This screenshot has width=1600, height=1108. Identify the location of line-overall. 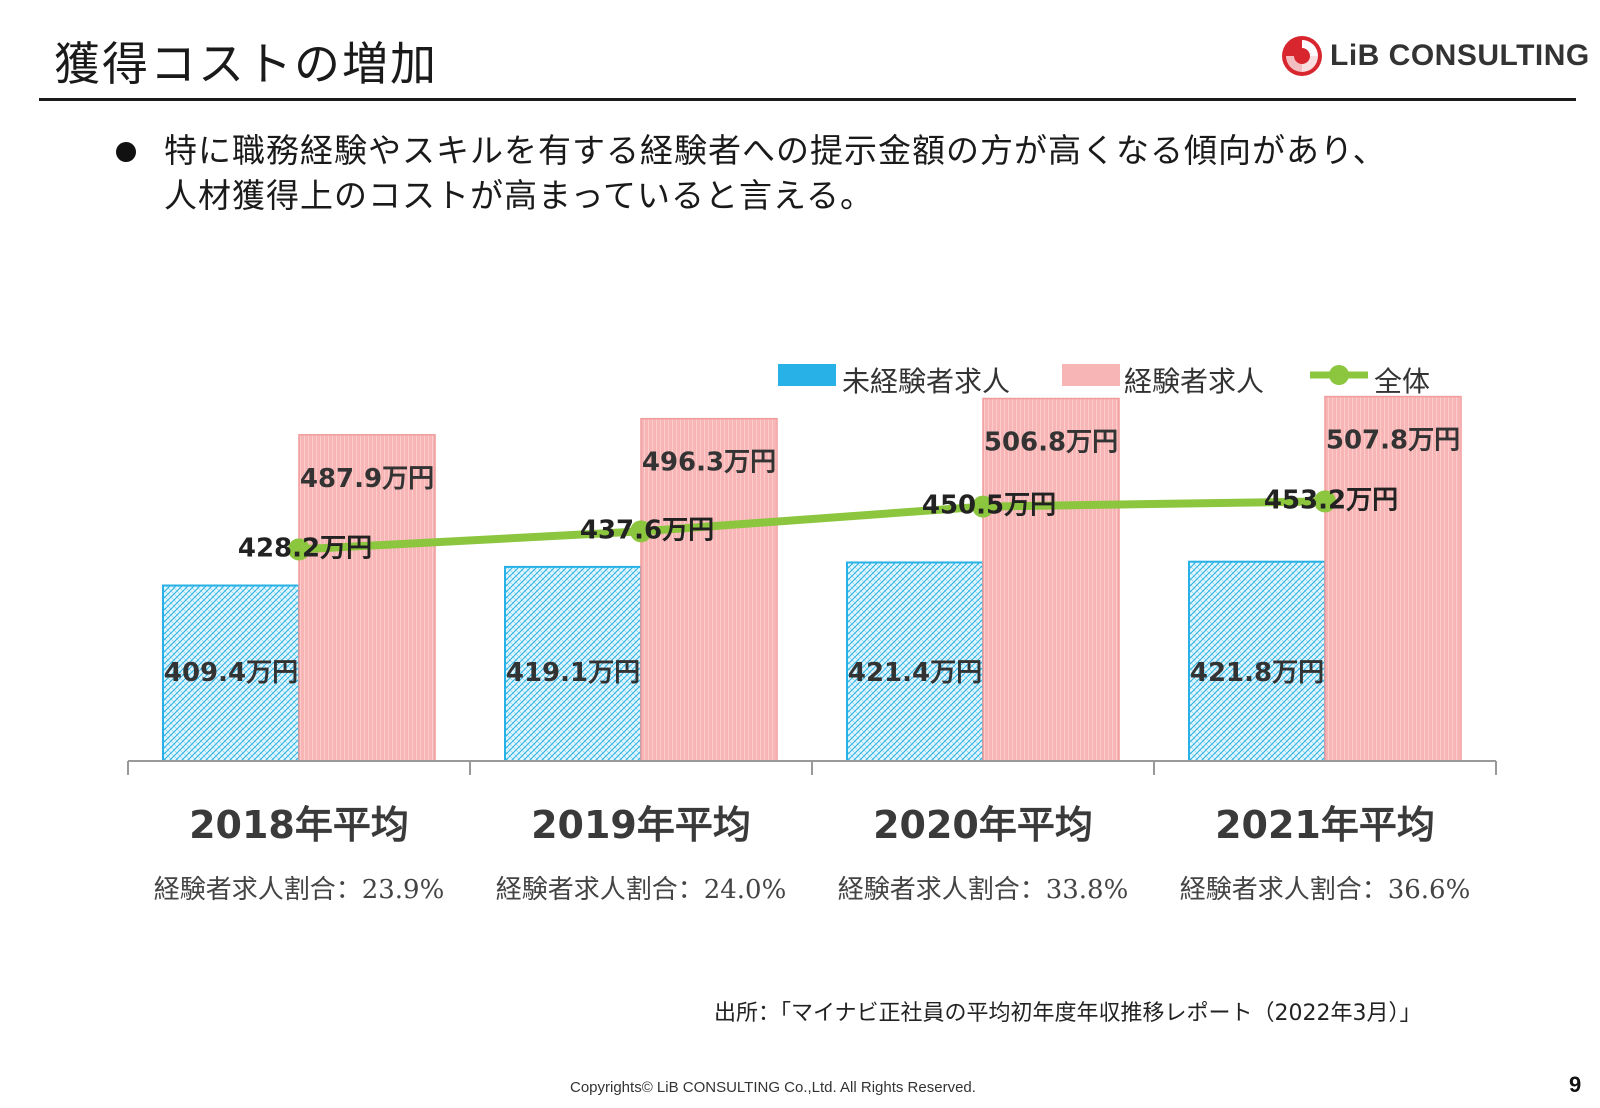
(812, 525).